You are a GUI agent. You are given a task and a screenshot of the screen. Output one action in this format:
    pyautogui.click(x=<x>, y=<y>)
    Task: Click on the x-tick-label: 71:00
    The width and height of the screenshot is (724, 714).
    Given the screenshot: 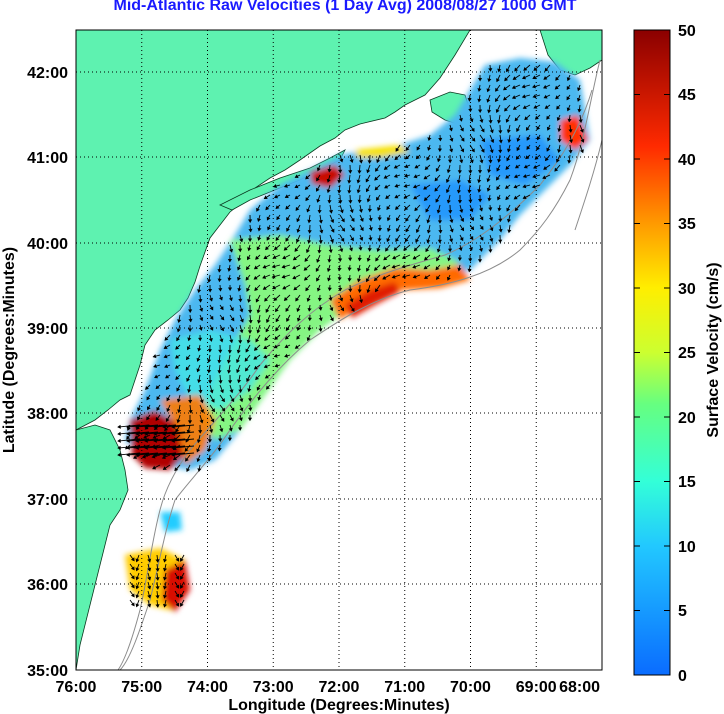 What is the action you would take?
    pyautogui.click(x=404, y=687)
    